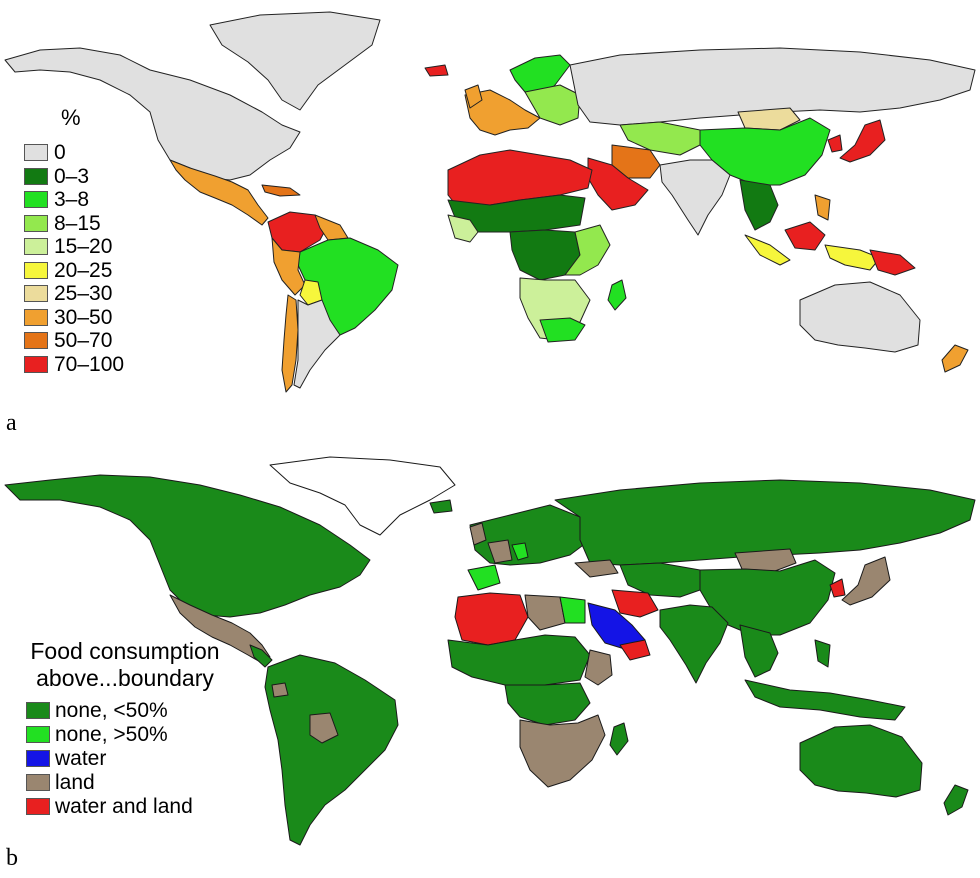 The height and width of the screenshot is (878, 980). Describe the element at coordinates (83, 247) in the screenshot. I see `legend-a-label: 15–20` at that location.